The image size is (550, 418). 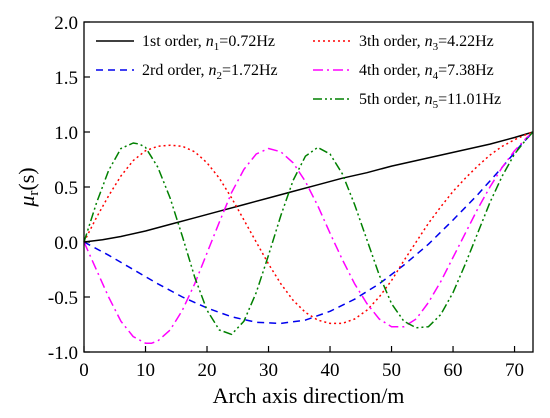 I want to click on legend-item-3: 3th order, n3=4.22Hz, so click(x=403, y=43).